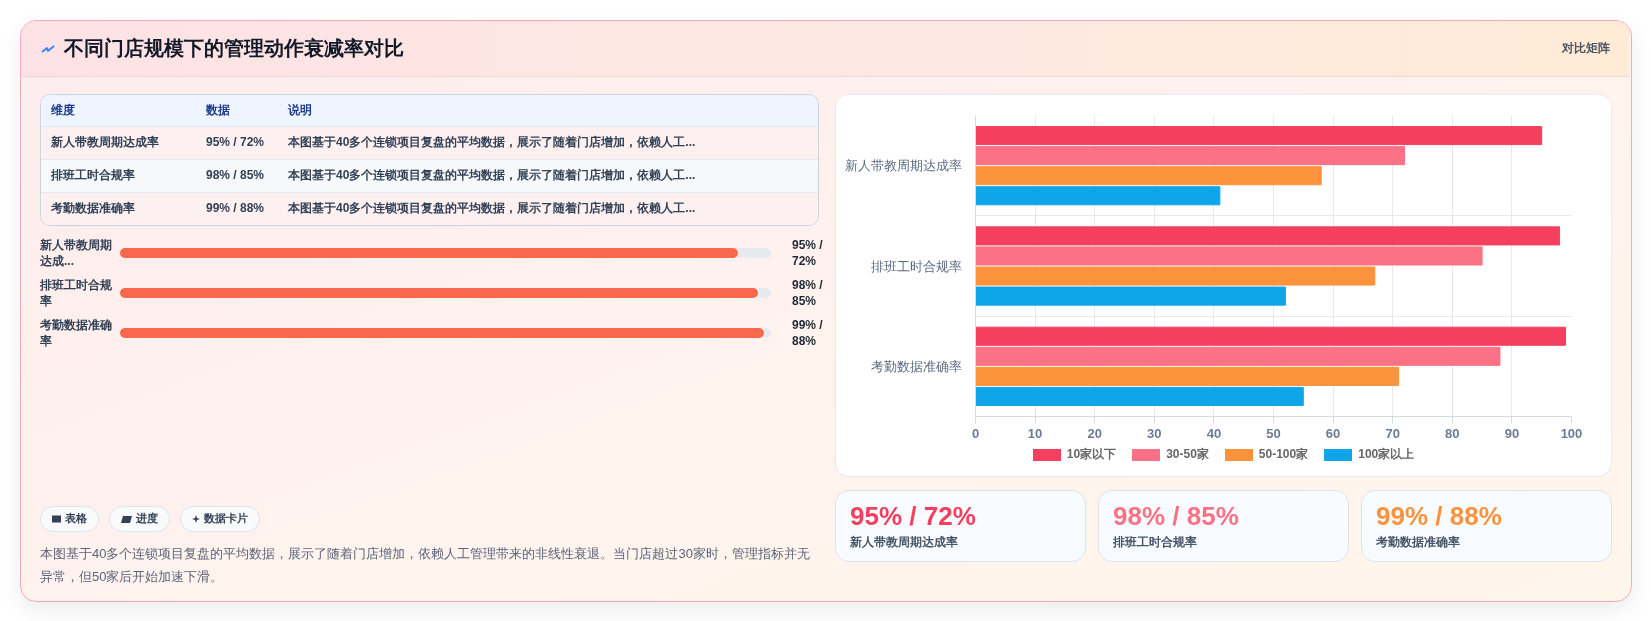 The image size is (1651, 621). What do you see at coordinates (237, 175) in the screenshot?
I see `table-cell: 98% / 85%` at bounding box center [237, 175].